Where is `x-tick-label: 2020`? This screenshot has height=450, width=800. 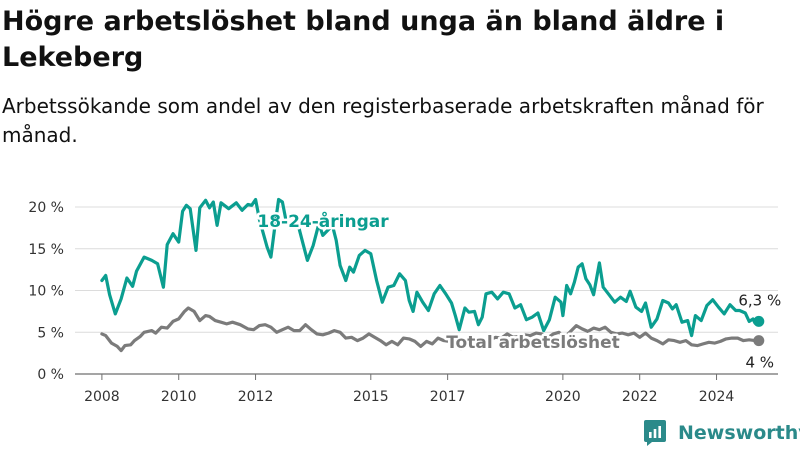
x-tick-label: 2020 is located at coordinates (563, 397).